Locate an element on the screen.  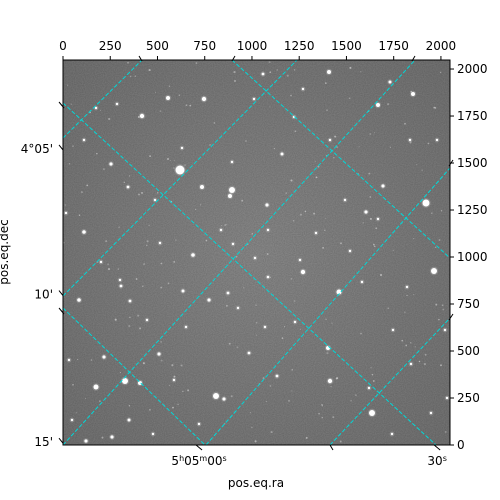
ra-tick-label-part: 05 is located at coordinates (191, 461).